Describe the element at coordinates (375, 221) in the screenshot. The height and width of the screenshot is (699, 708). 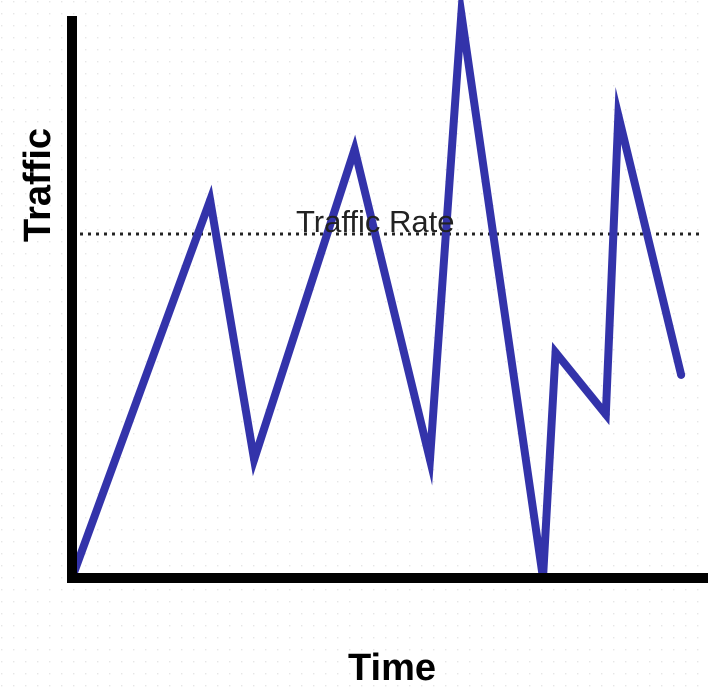
I see `reference-line-label: Traffic Rate` at that location.